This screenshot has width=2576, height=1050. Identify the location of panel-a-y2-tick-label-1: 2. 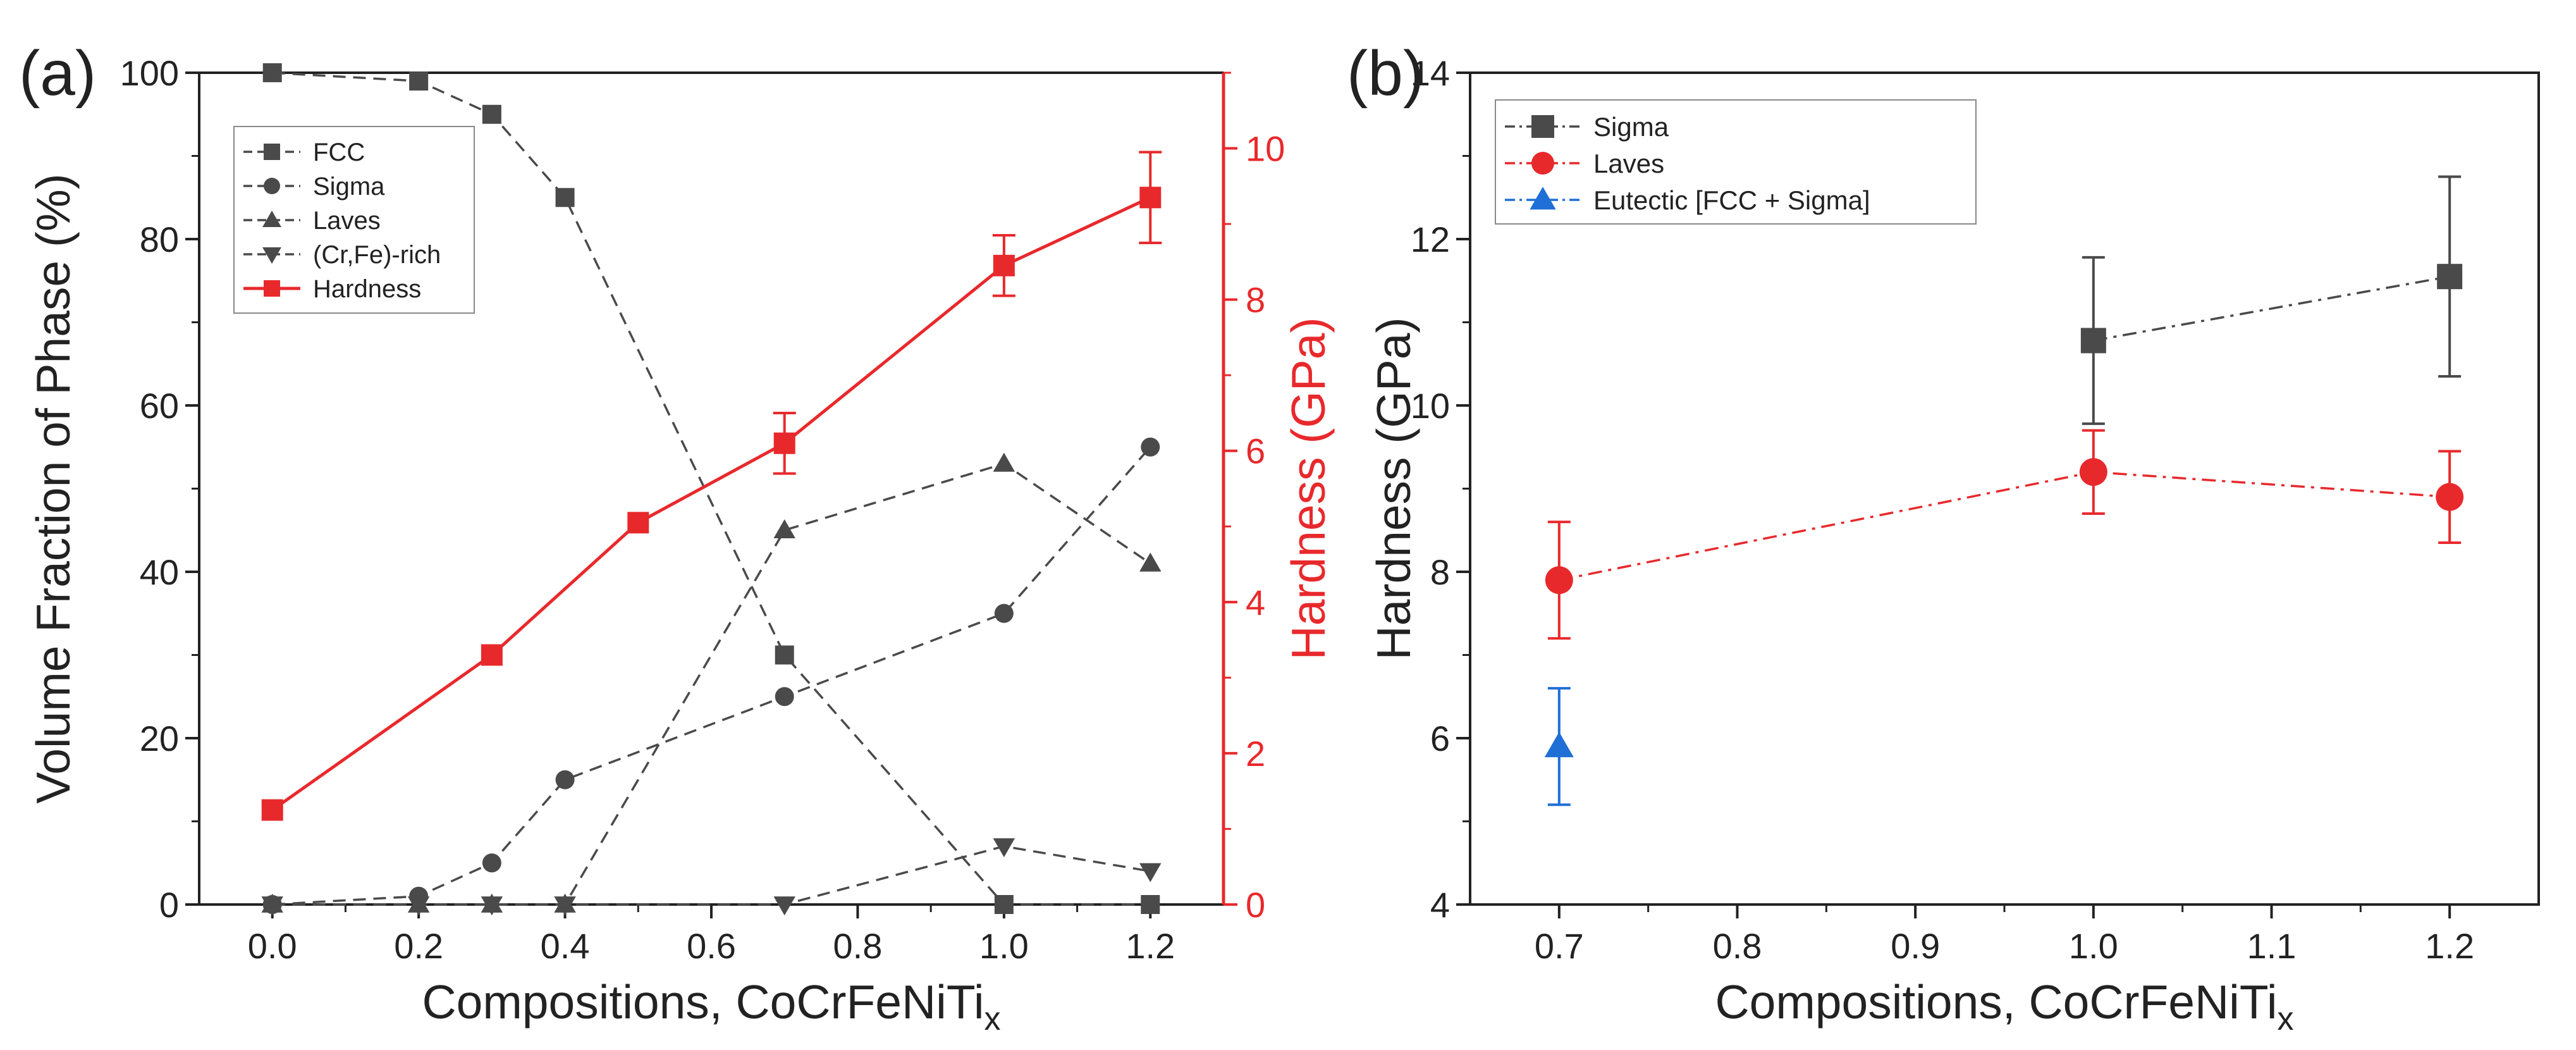
(1255, 754).